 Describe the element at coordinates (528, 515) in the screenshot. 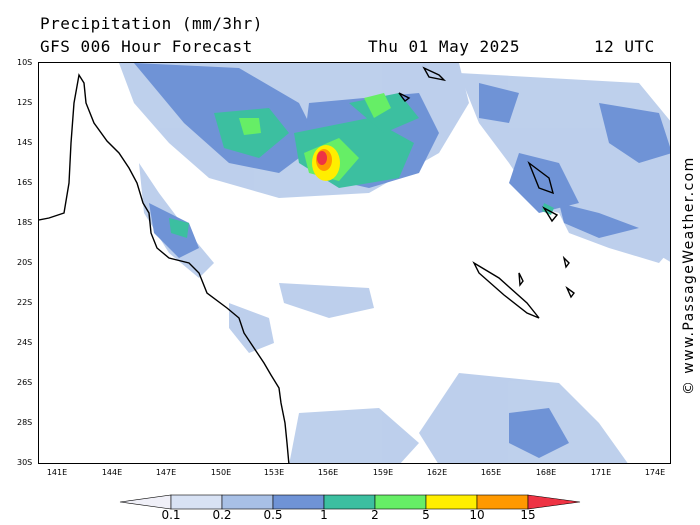

I see `colorbar-label: 15` at that location.